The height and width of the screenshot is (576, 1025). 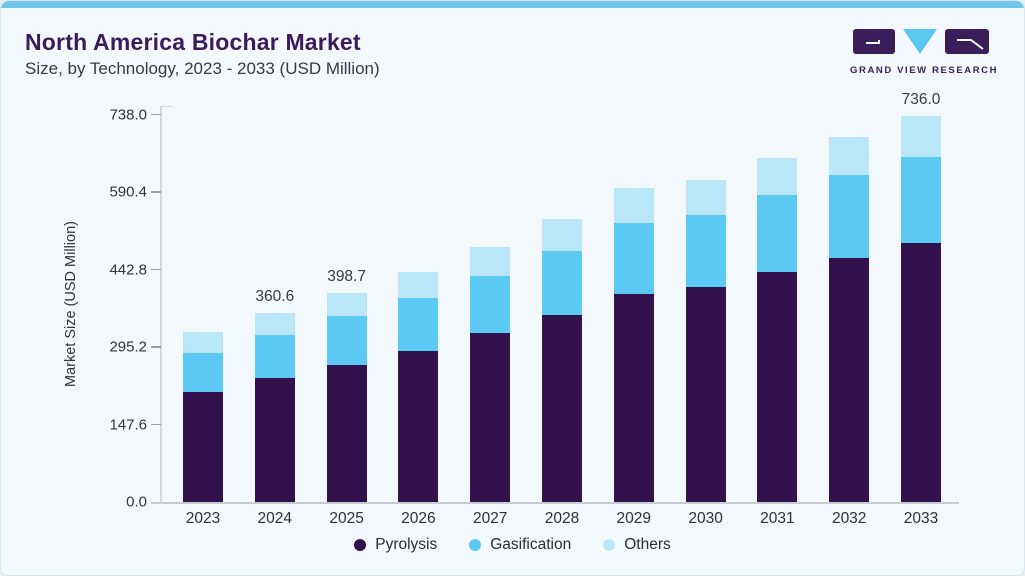 I want to click on chart-legend: Pyrolysis Gasification Others, so click(x=512, y=545).